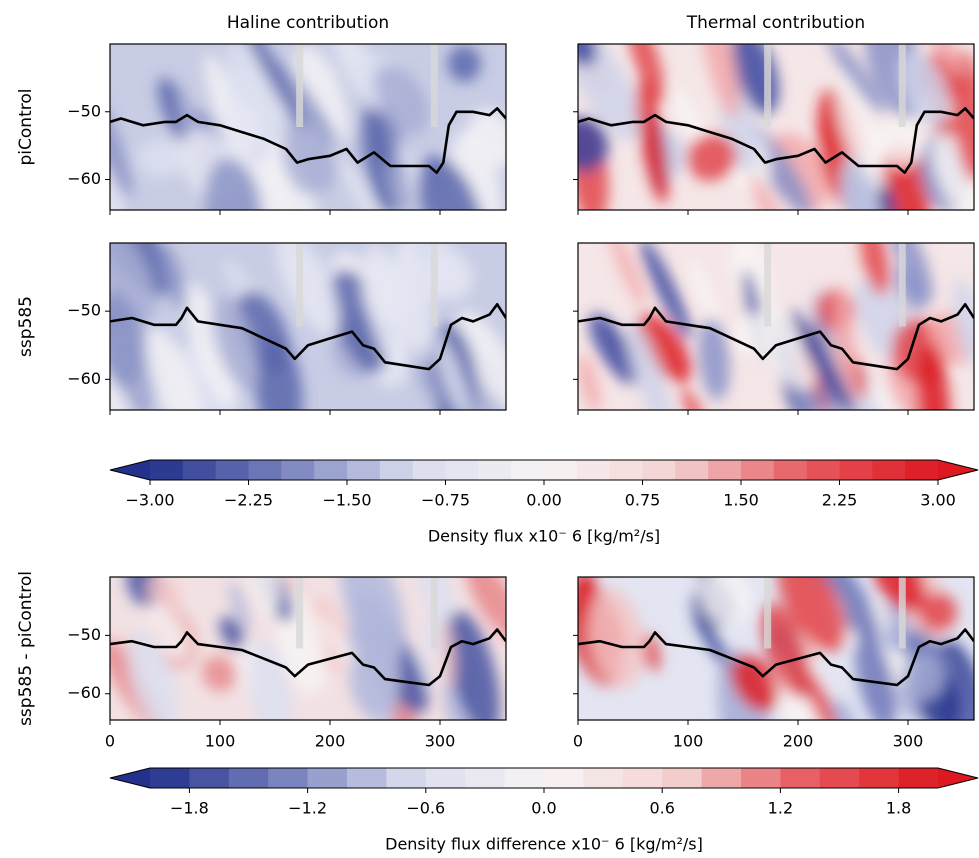  Describe the element at coordinates (26, 326) in the screenshot. I see `row-label: ssp585` at that location.